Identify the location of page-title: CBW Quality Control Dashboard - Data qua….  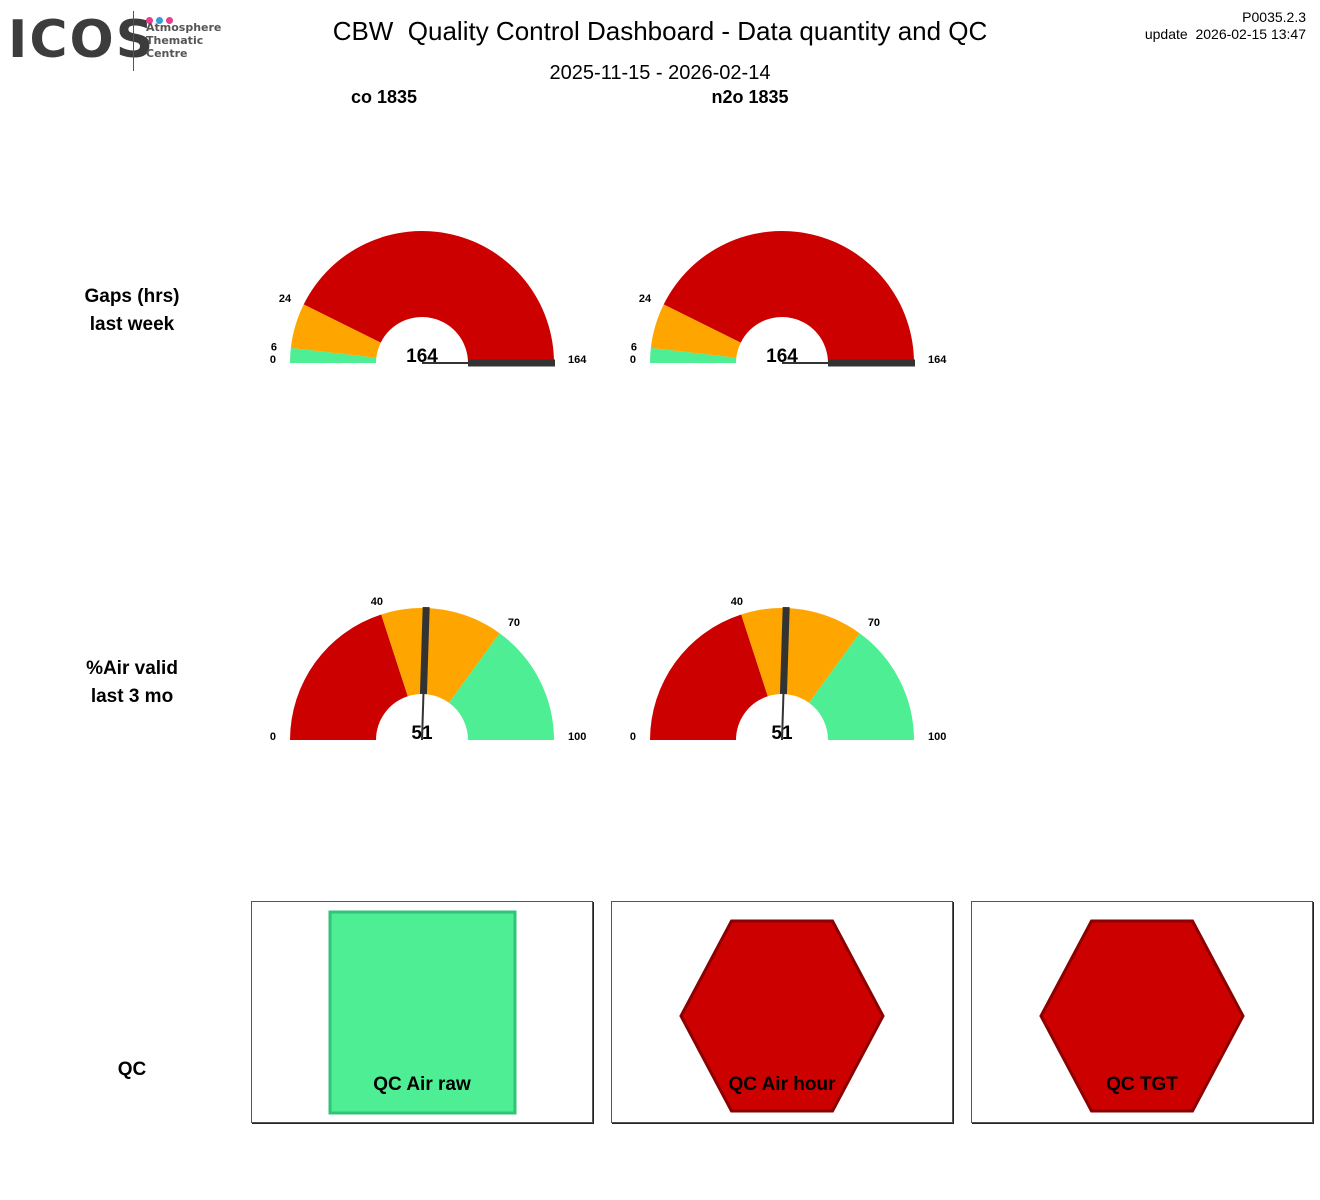
(660, 31).